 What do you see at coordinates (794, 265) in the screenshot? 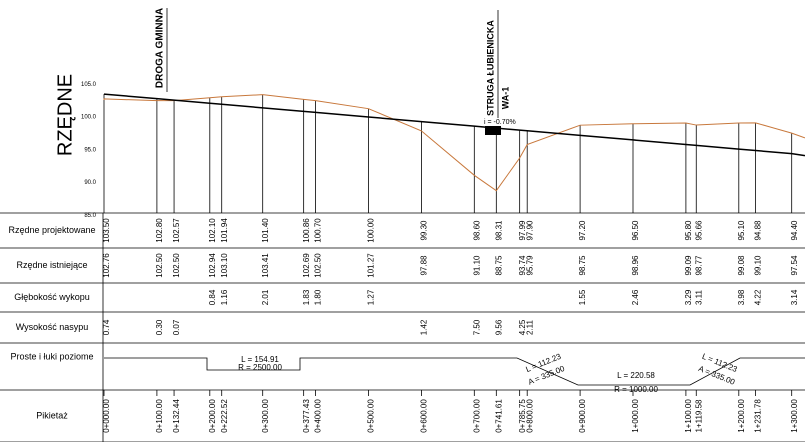
I see `station-value: 97.54` at bounding box center [794, 265].